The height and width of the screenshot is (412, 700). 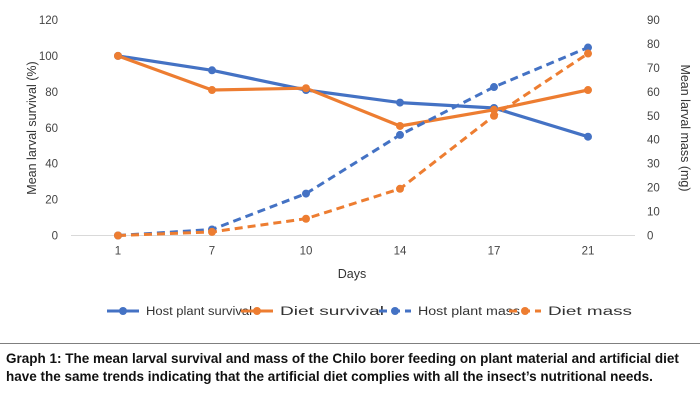 What do you see at coordinates (352, 274) in the screenshot?
I see `x-axis-title: Days` at bounding box center [352, 274].